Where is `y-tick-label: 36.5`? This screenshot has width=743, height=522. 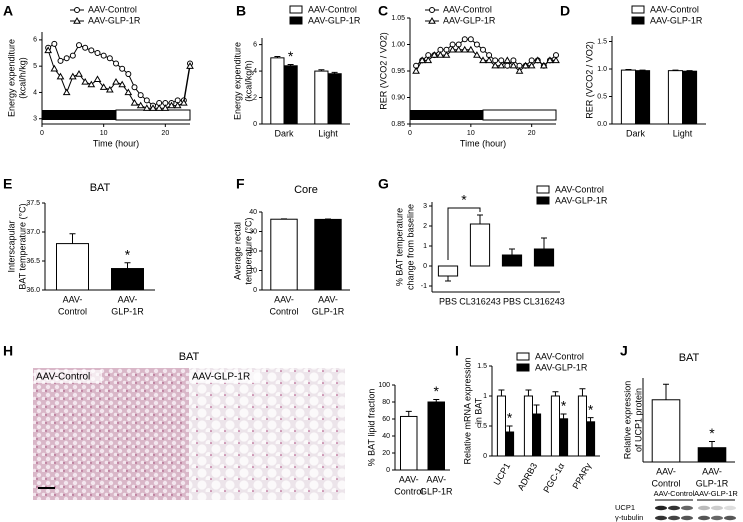 y-tick-label: 36.5 is located at coordinates (33, 261).